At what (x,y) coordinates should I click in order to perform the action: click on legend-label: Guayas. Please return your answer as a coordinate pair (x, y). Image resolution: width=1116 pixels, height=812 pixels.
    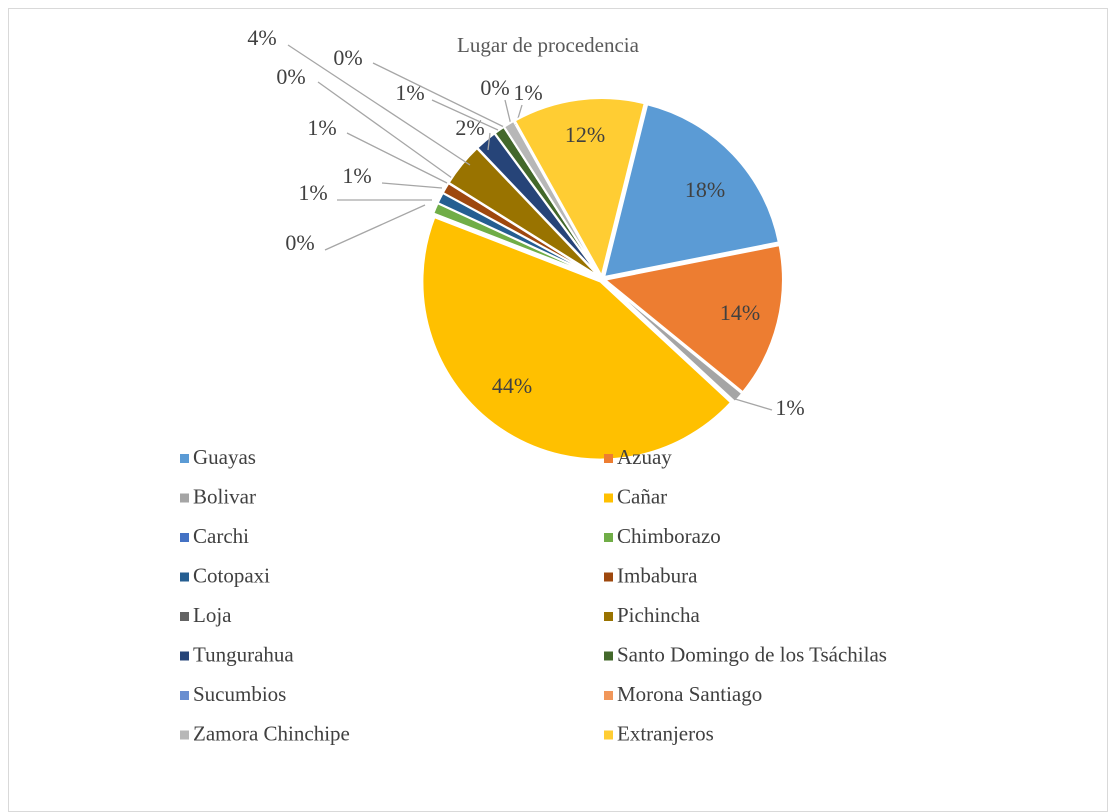
    Looking at the image, I should click on (224, 457).